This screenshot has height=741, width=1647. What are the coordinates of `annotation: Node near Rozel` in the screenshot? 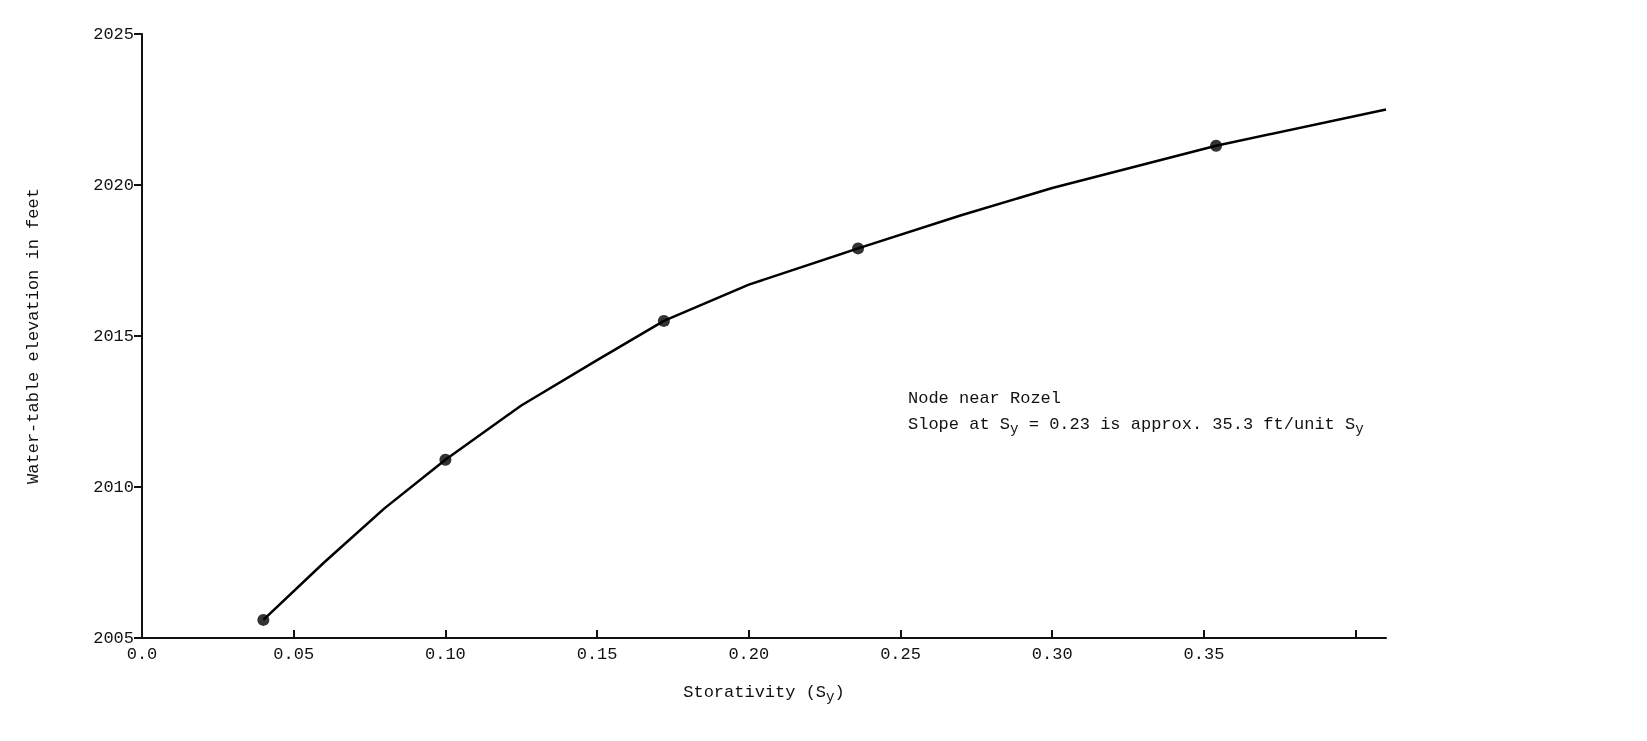 It's located at (985, 399).